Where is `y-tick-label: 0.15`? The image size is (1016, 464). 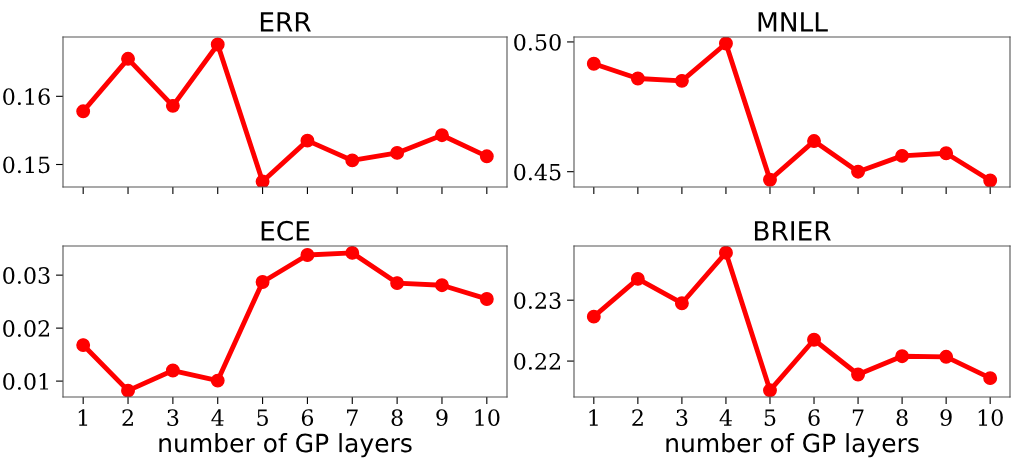 y-tick-label: 0.15 is located at coordinates (26, 165).